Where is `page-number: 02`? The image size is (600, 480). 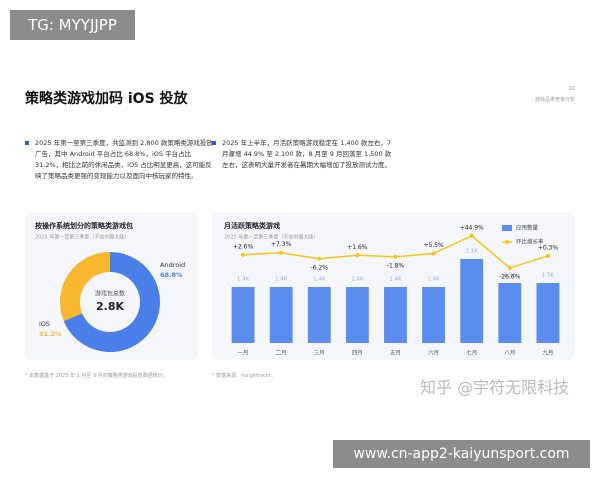 page-number: 02 is located at coordinates (571, 89).